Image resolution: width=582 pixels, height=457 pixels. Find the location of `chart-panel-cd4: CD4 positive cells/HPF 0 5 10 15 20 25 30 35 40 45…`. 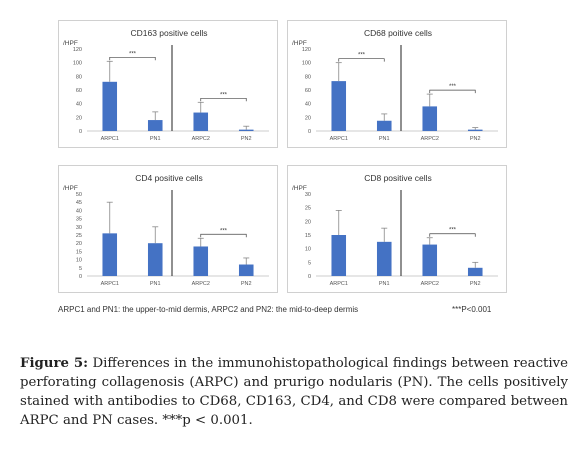

chart-panel-cd4: CD4 positive cells/HPF 0 5 10 15 20 25 30 35 40 45… is located at coordinates (168, 229).